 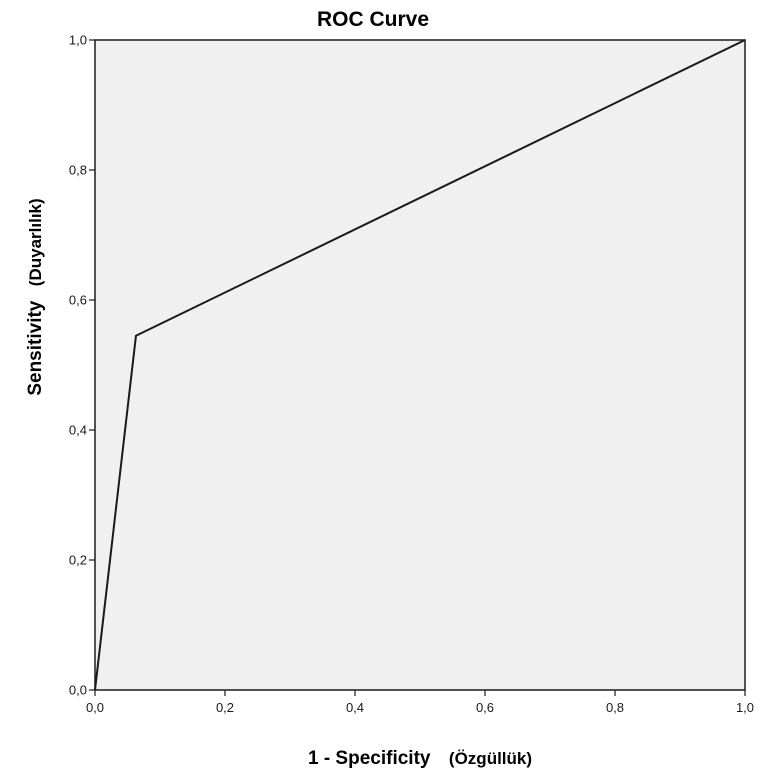 What do you see at coordinates (225, 707) in the screenshot?
I see `x-tick-label: 0,2` at bounding box center [225, 707].